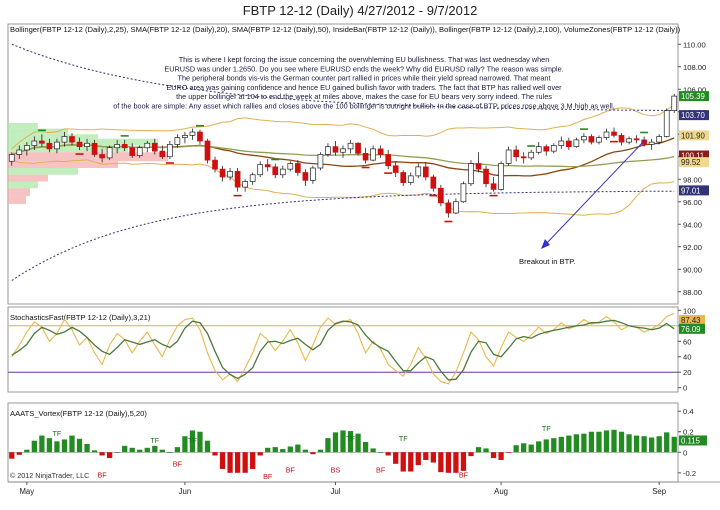 The width and height of the screenshot is (720, 510). What do you see at coordinates (687, 372) in the screenshot?
I see `stoch-ytick-label: 20` at bounding box center [687, 372].